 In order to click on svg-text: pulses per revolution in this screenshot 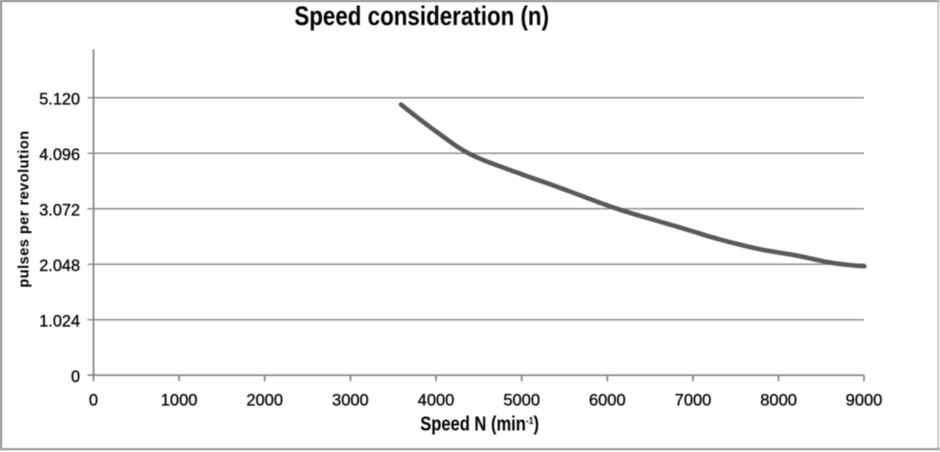, I will do `click(25, 208)`.